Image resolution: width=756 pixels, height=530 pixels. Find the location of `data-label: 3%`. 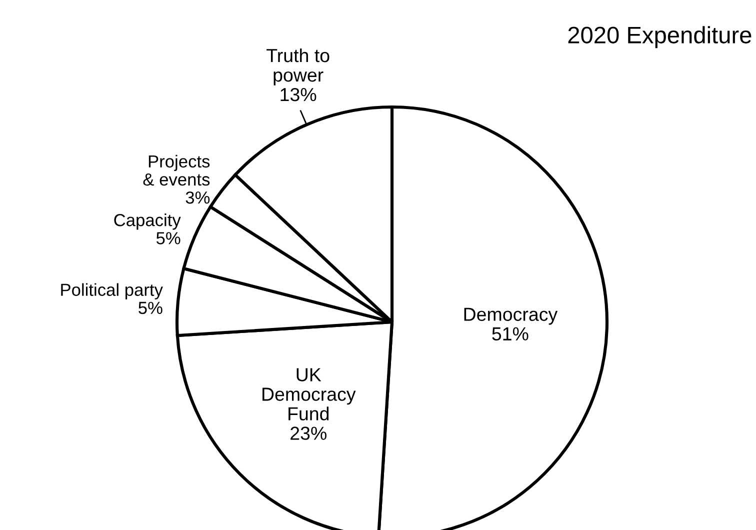

data-label: 3% is located at coordinates (198, 197).